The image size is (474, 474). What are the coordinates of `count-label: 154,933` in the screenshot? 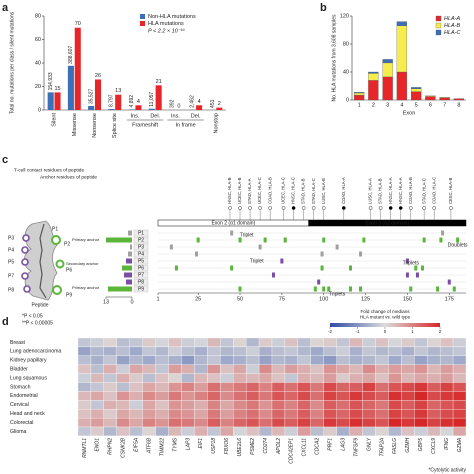 It's located at (51, 81).